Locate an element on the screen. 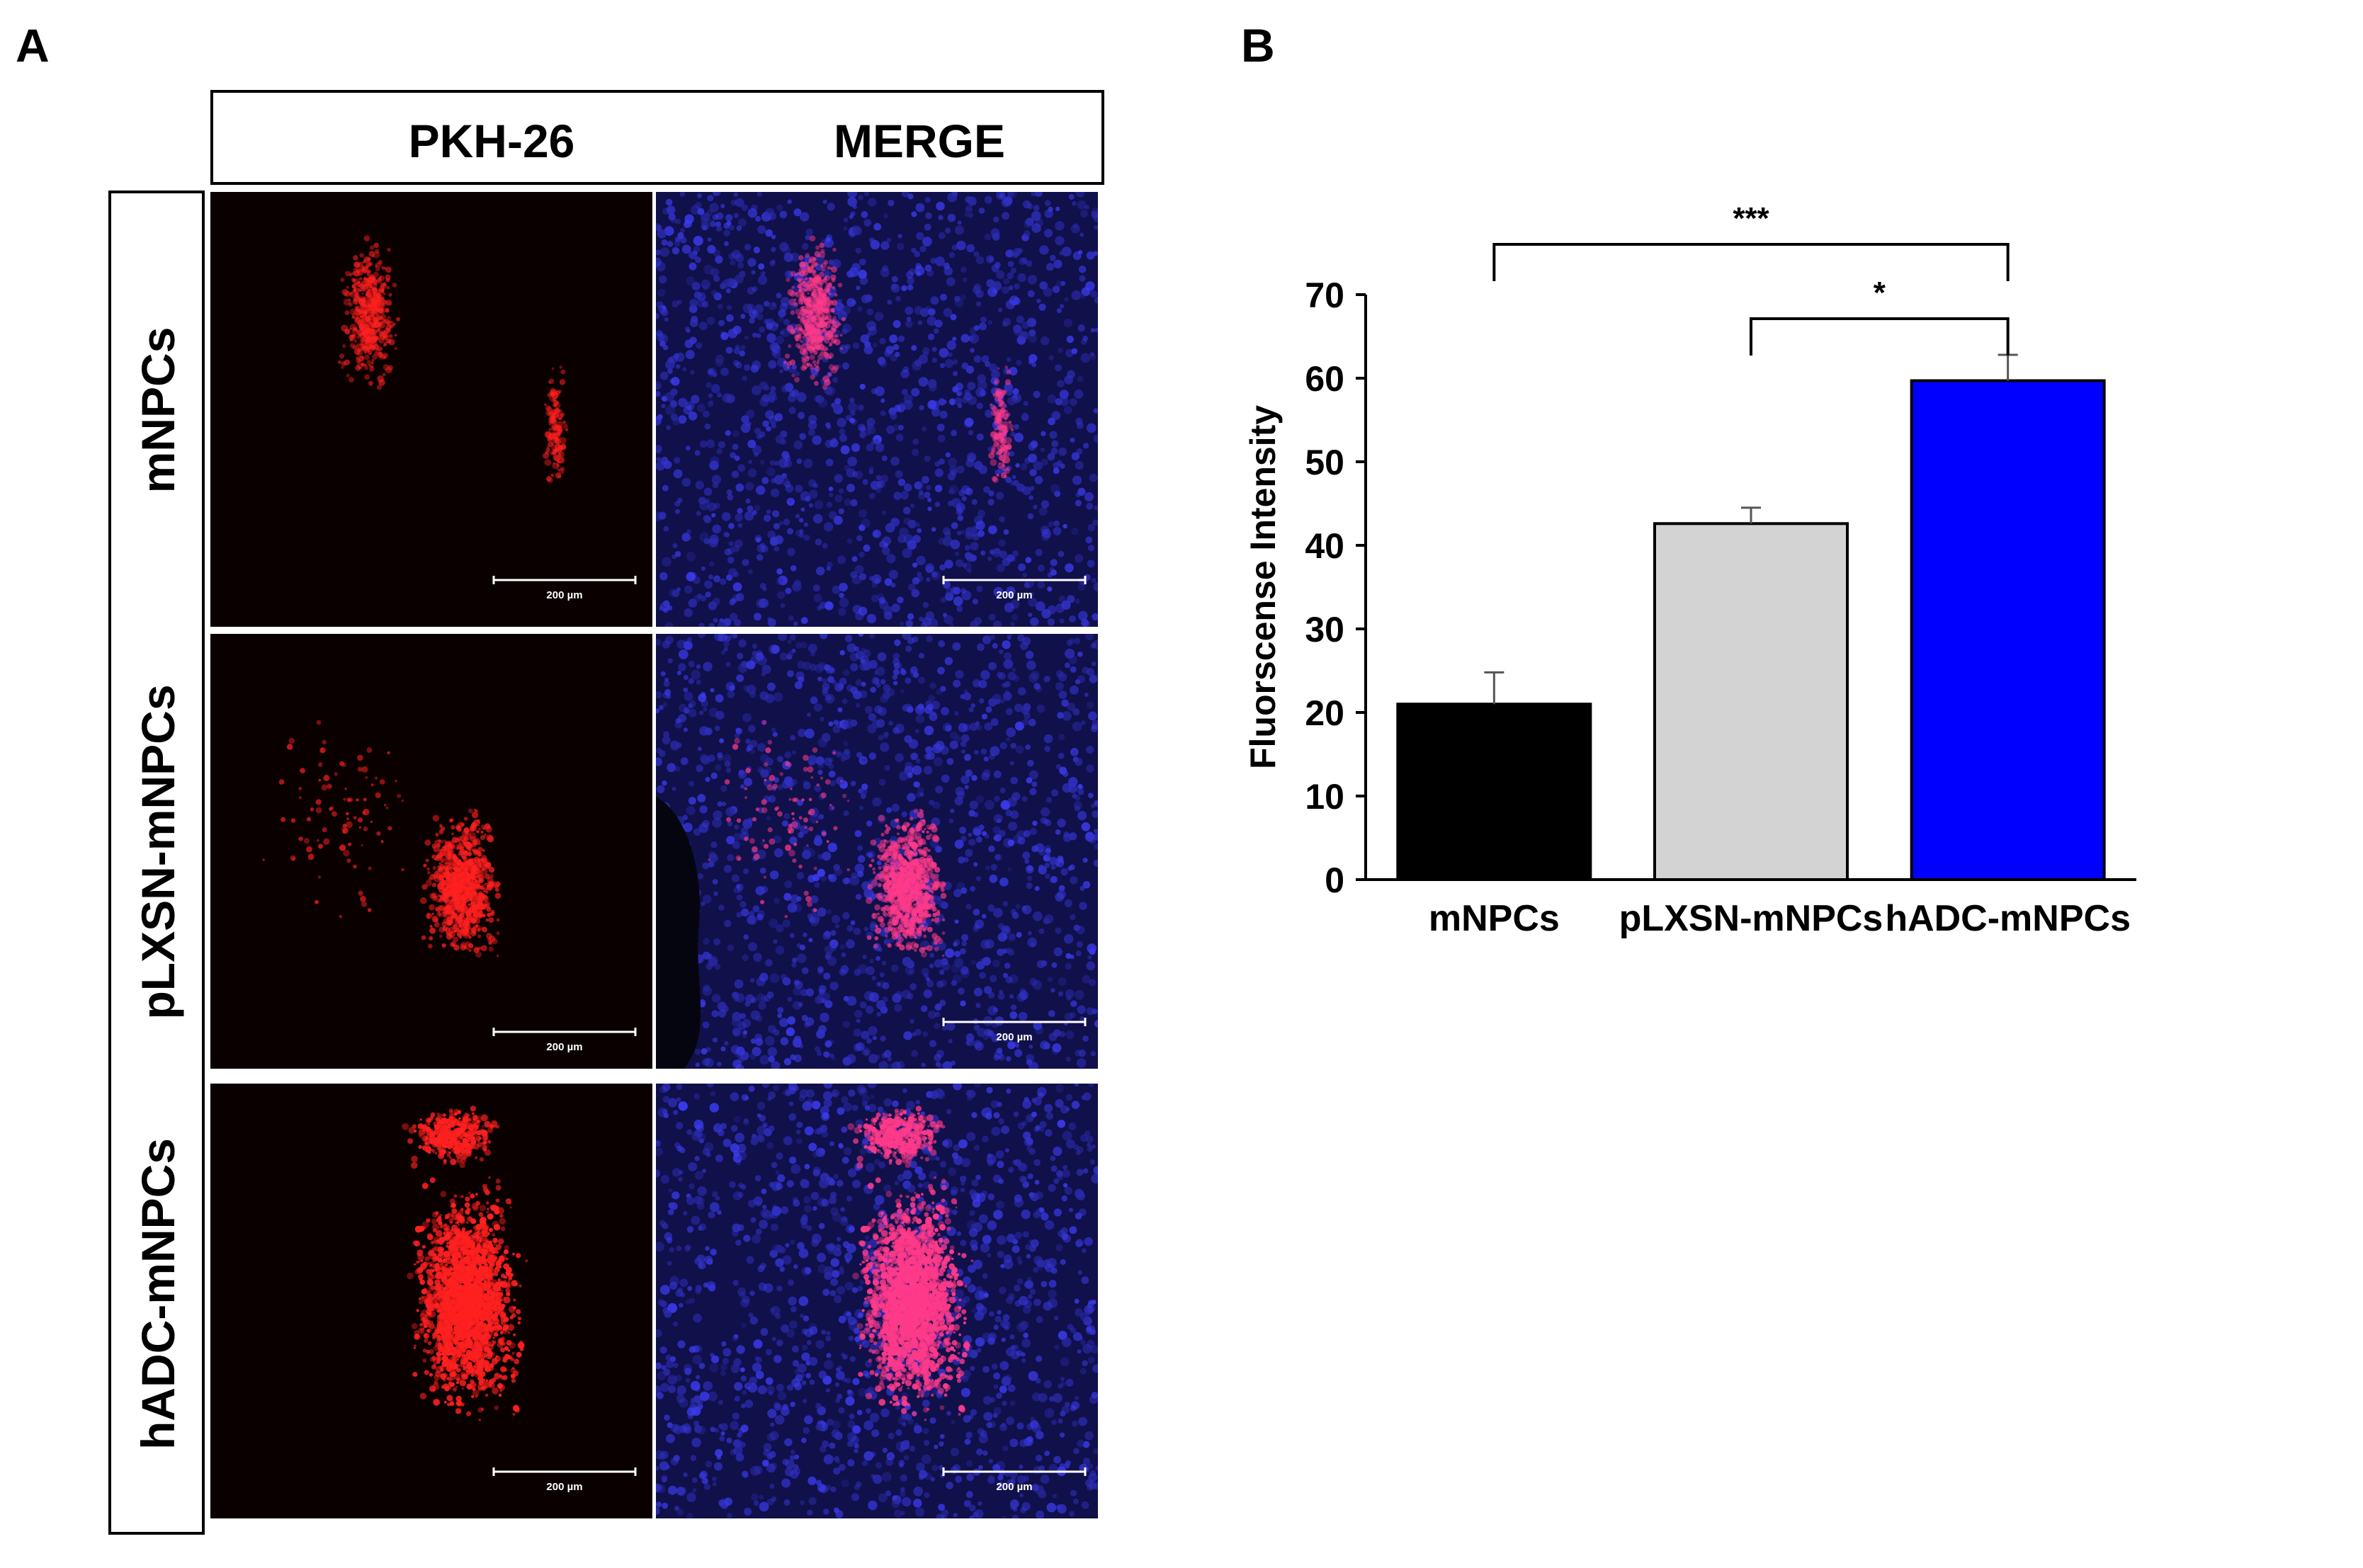  x-tick-label-0: mNPCs is located at coordinates (1495, 918).